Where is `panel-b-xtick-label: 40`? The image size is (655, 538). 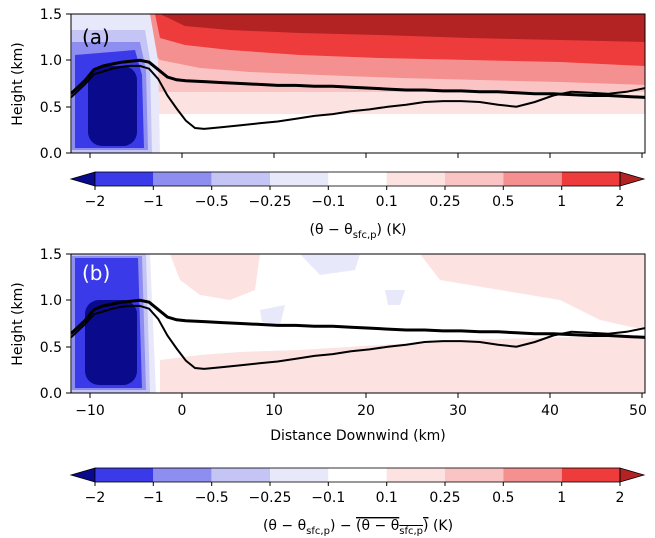
panel-b-xtick-label: 40 is located at coordinates (550, 411).